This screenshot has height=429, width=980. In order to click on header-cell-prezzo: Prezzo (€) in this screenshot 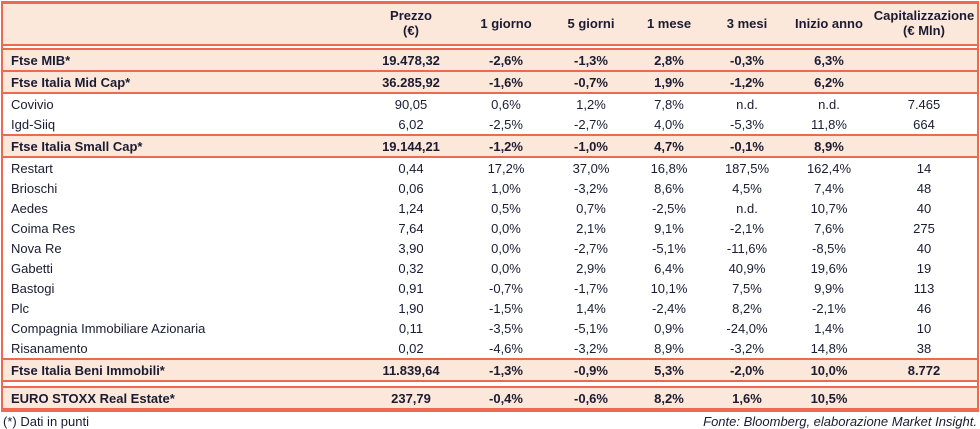, I will do `click(411, 24)`.